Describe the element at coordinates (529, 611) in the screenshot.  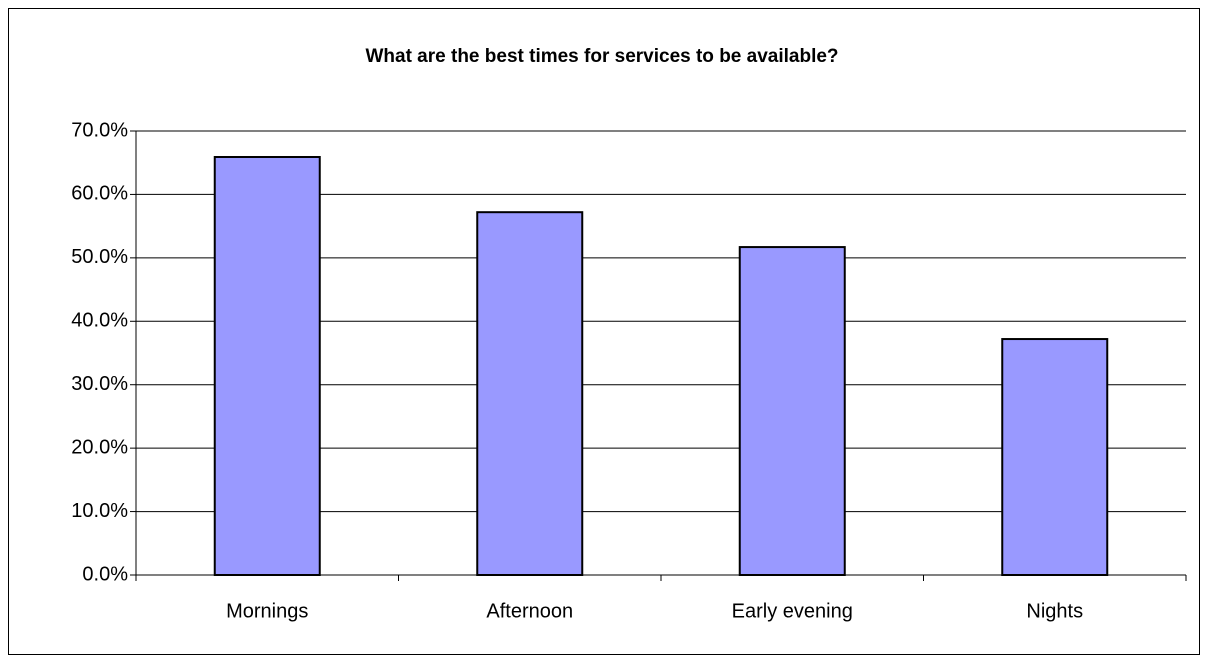
I see `x-tick-label: Afternoon` at that location.